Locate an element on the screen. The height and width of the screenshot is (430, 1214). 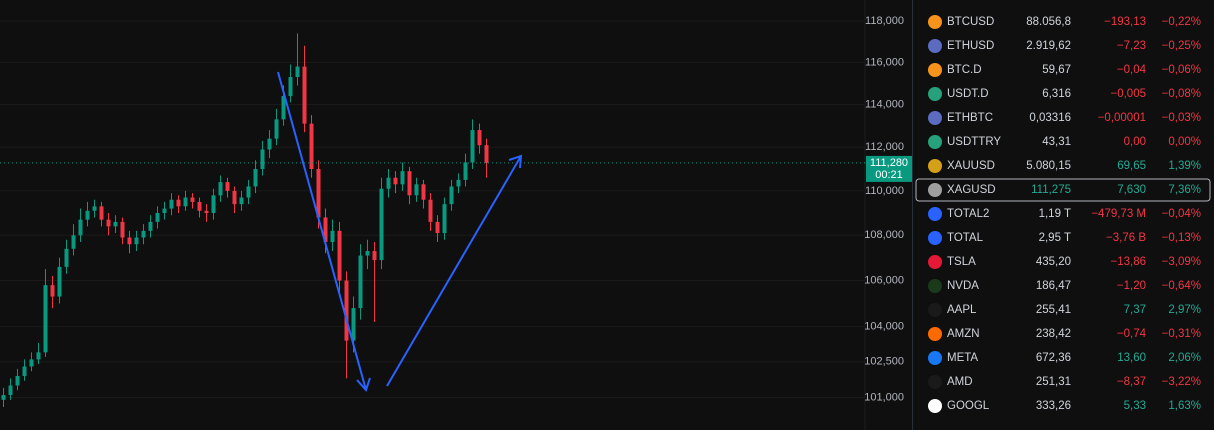
watchlist-row: AMZN 238,42 −0,74 −0,31% is located at coordinates (1064, 334).